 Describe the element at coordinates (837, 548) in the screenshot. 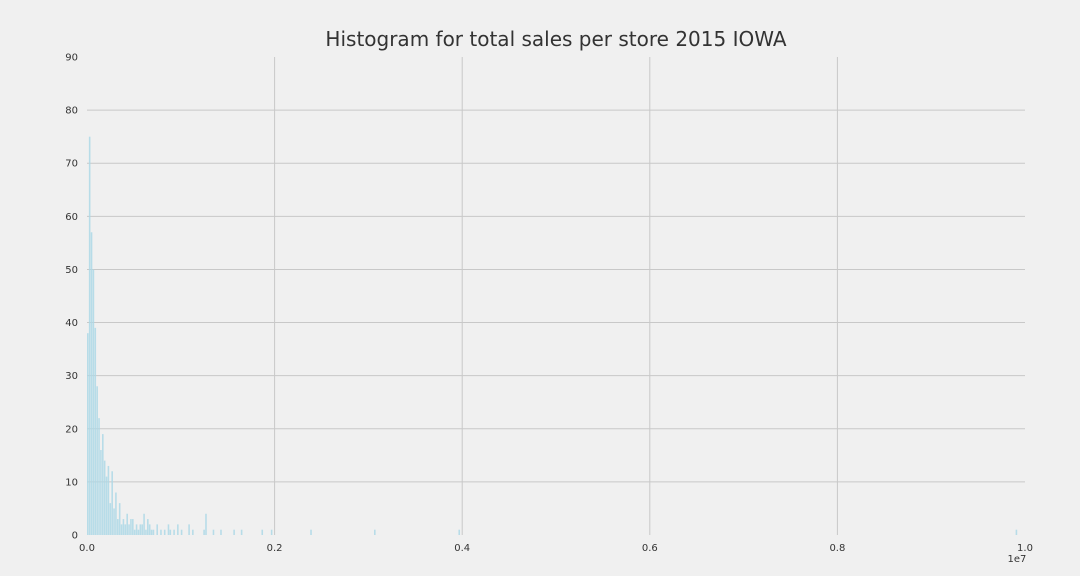

I see `x-tick-label: 0.8` at that location.